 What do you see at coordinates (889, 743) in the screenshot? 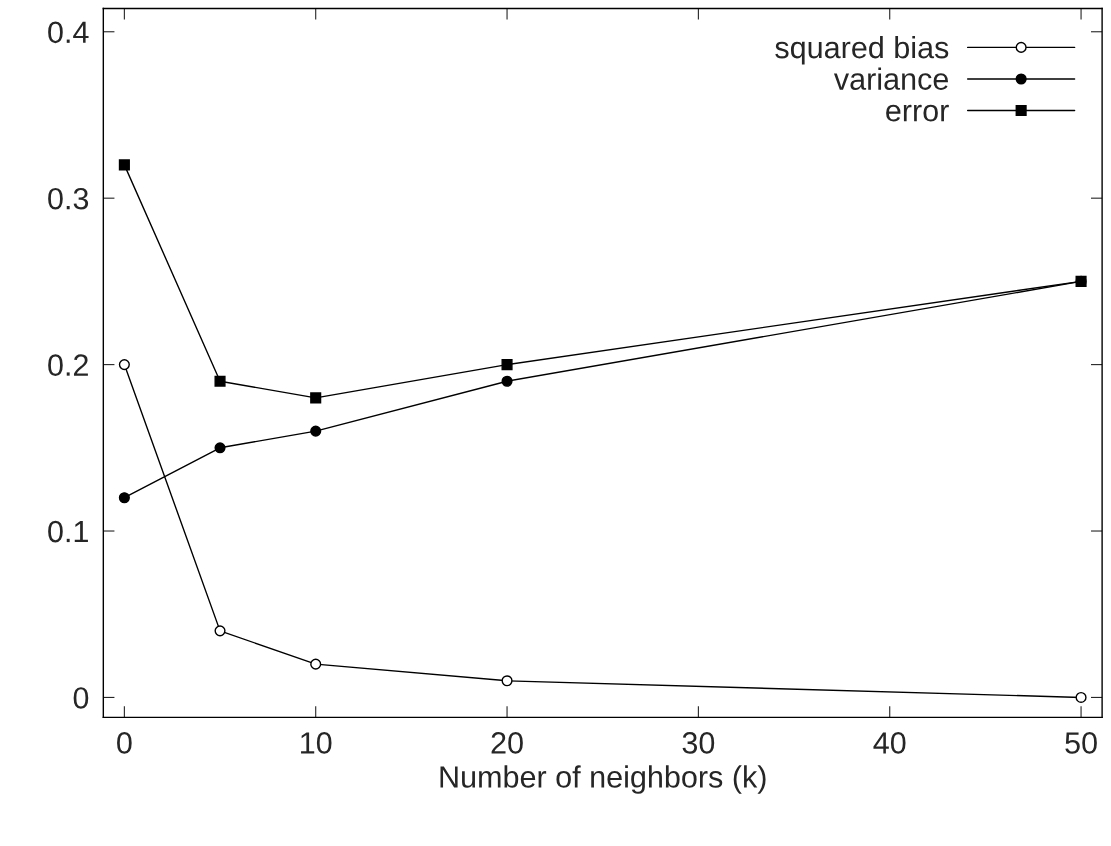
I see `x-tick-label: 40` at bounding box center [889, 743].